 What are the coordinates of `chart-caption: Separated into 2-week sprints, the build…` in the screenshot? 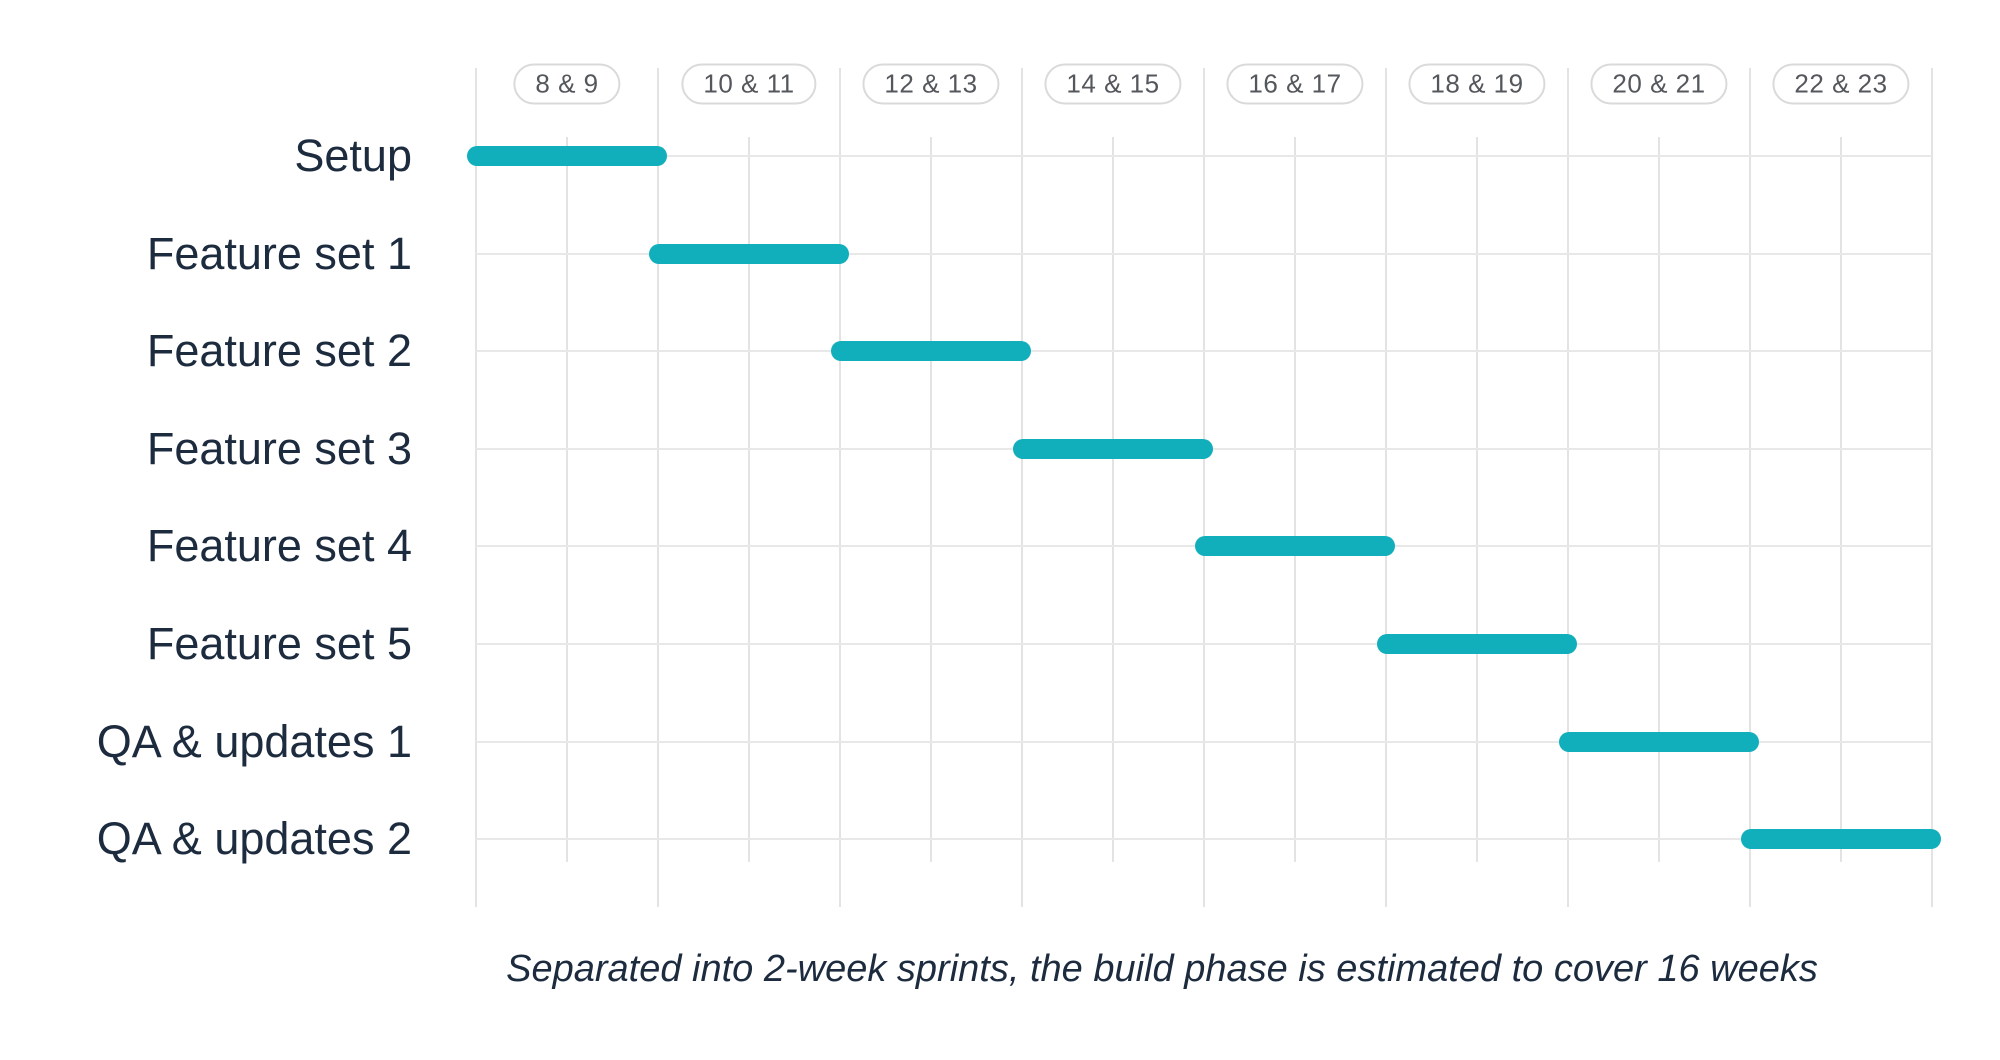 It's located at (1162, 969).